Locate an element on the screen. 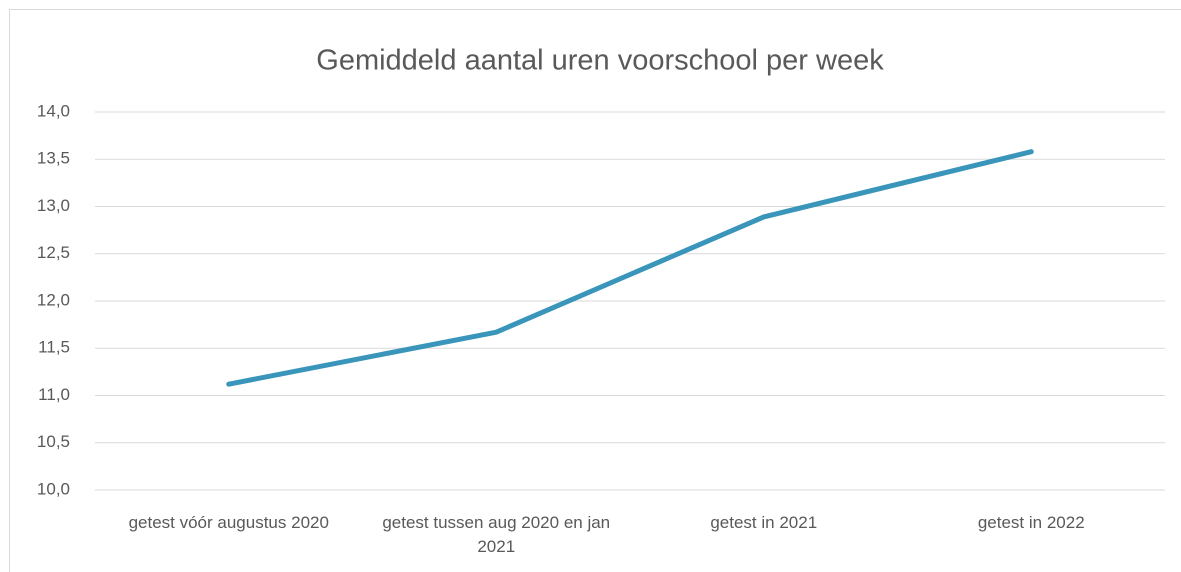 This screenshot has height=572, width=1181. y-tick-label: 12,5 is located at coordinates (53, 252).